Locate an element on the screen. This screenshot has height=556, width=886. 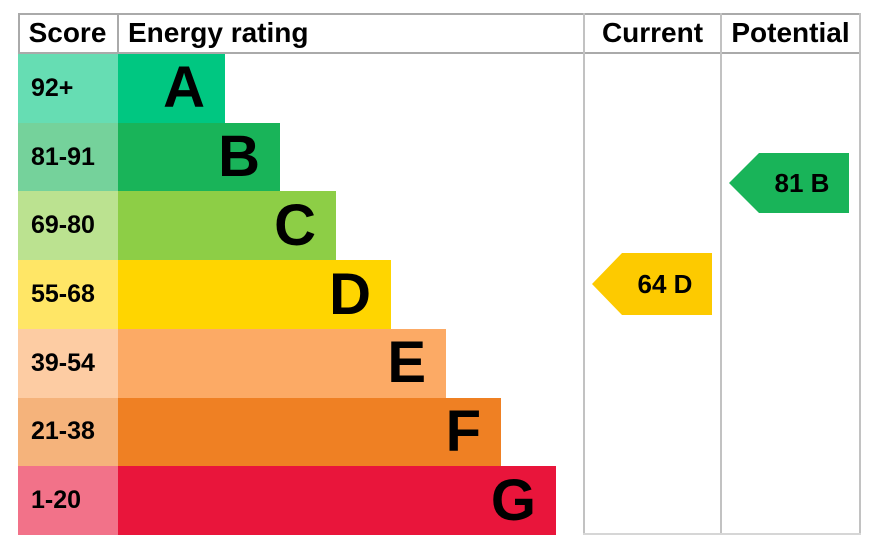
current-rating-arrow: 64 D is located at coordinates (652, 284).